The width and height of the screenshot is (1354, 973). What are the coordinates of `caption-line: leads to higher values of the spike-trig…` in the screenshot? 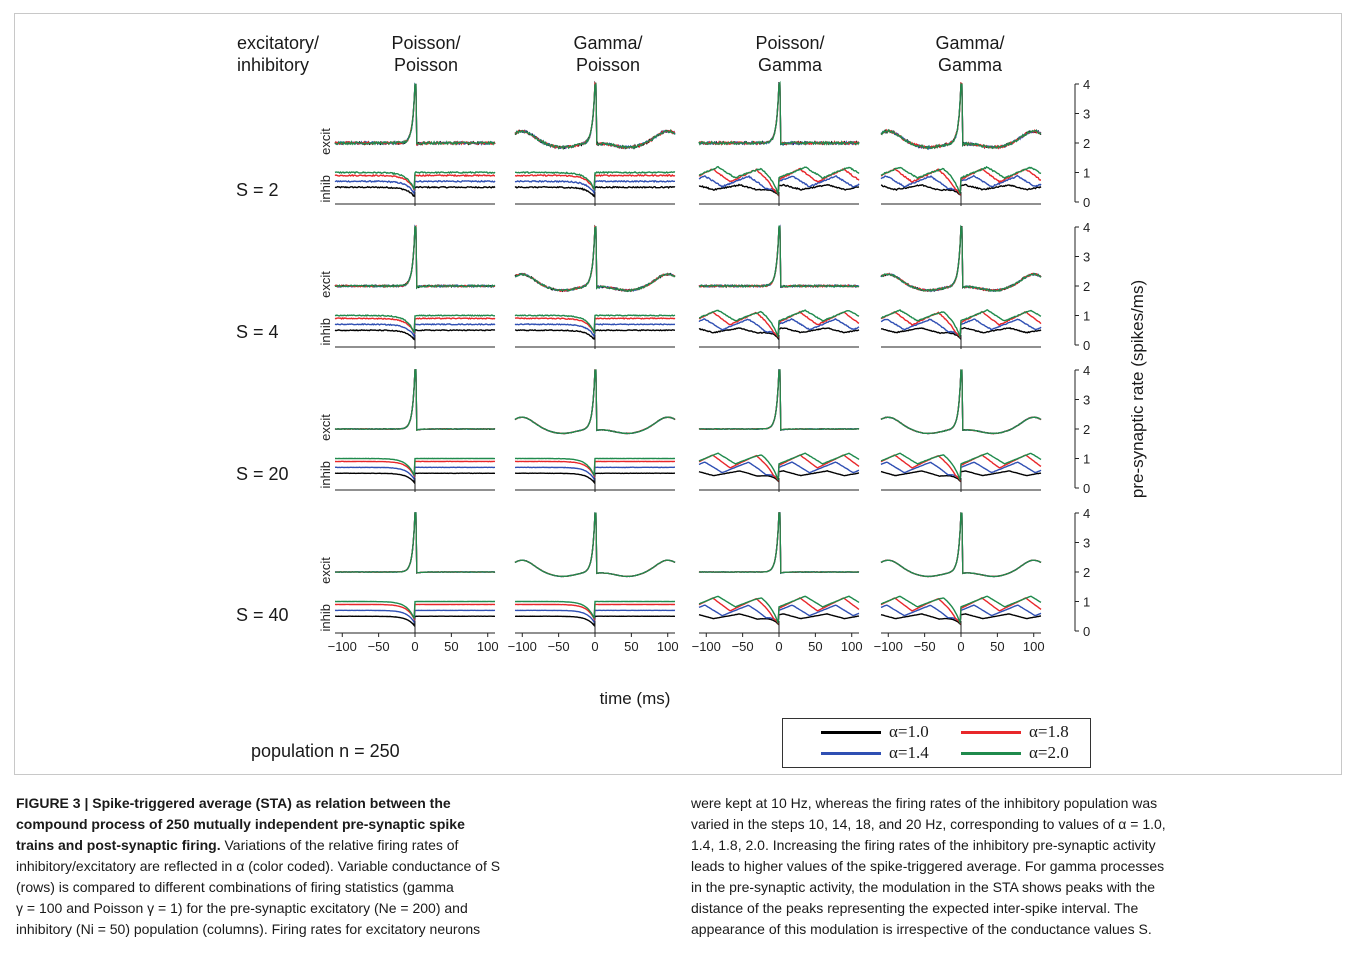 It's located at (928, 866).